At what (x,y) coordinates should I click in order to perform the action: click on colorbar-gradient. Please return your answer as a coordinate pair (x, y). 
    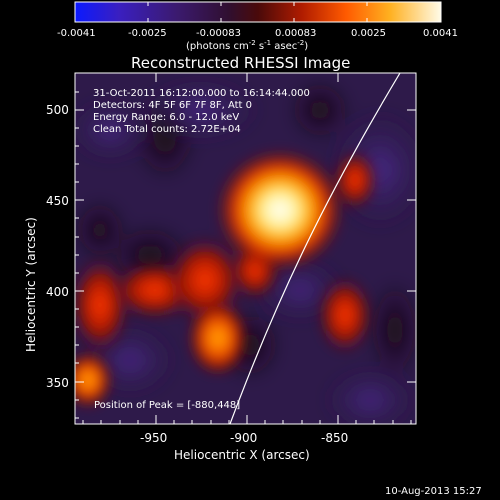
    Looking at the image, I should click on (258, 12).